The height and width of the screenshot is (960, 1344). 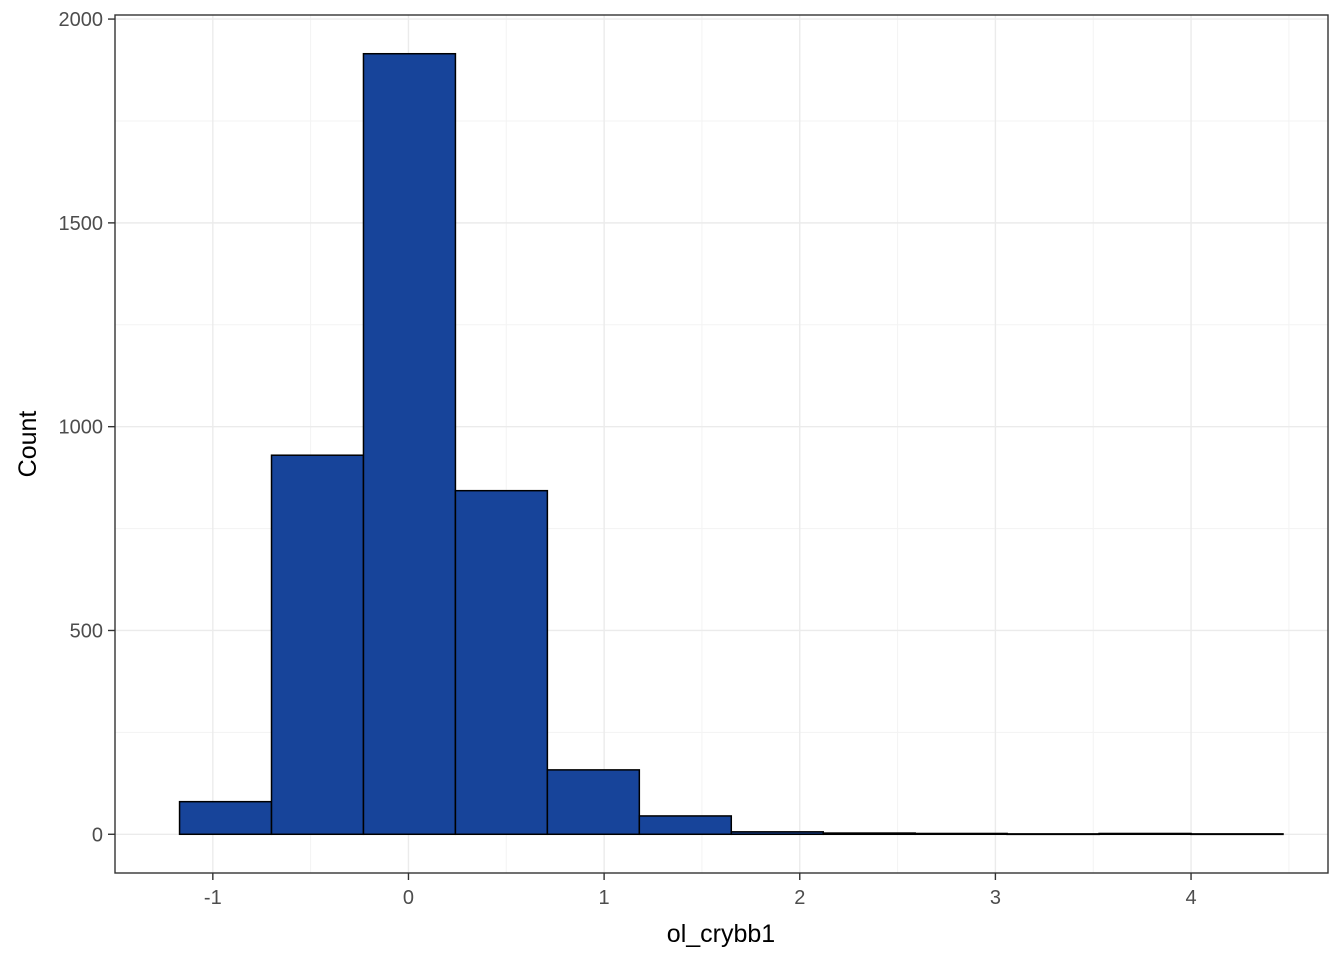 What do you see at coordinates (97, 835) in the screenshot?
I see `y-tick-label: 0` at bounding box center [97, 835].